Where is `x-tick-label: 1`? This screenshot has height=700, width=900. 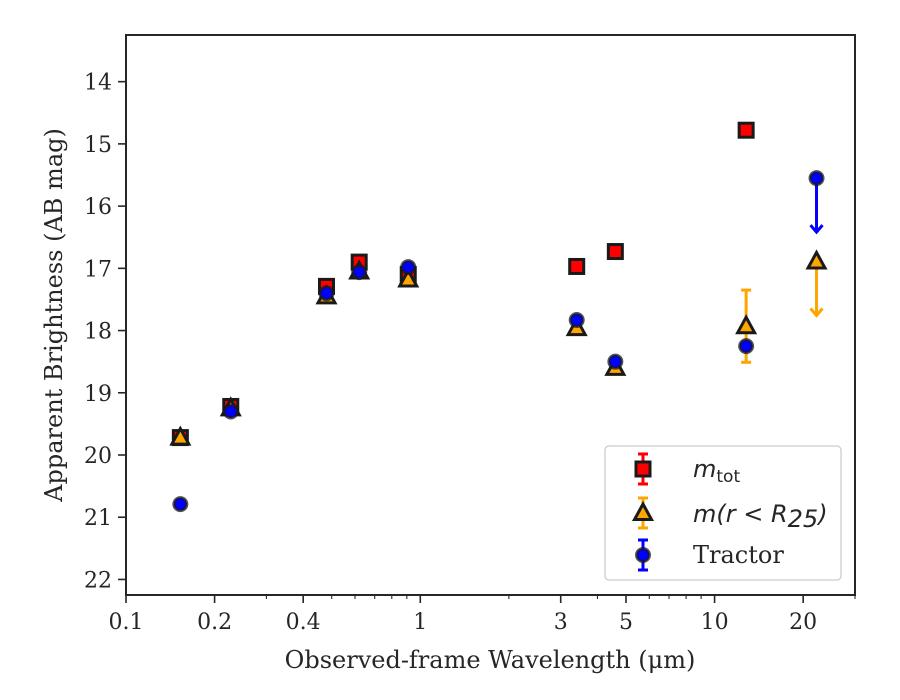
x-tick-label: 1 is located at coordinates (420, 622).